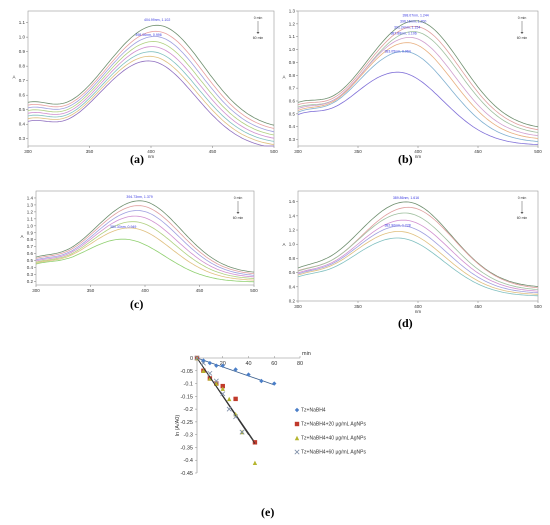 This screenshot has width=550, height=525. I want to click on y-tick-label-a-0: 0.3, so click(22, 138).